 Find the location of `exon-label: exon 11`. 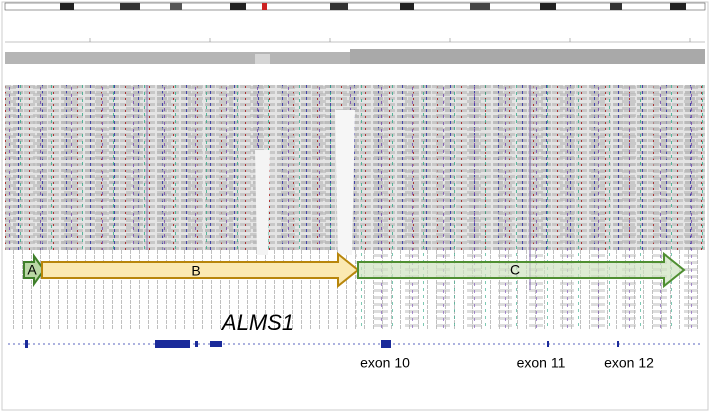

exon-label: exon 11 is located at coordinates (541, 363).